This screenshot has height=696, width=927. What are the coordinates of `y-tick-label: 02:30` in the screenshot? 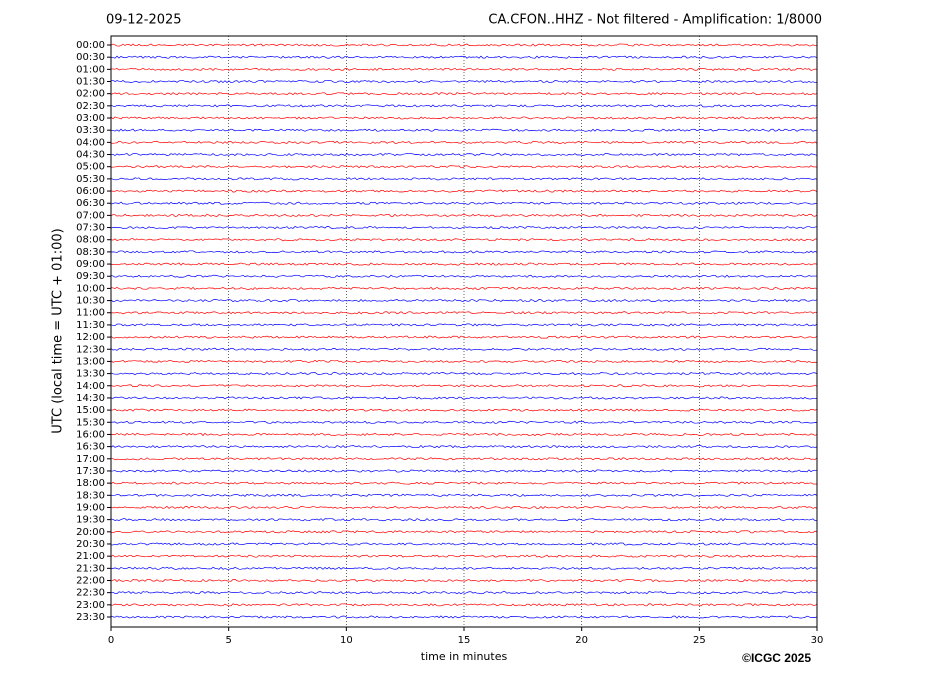 It's located at (90, 106).